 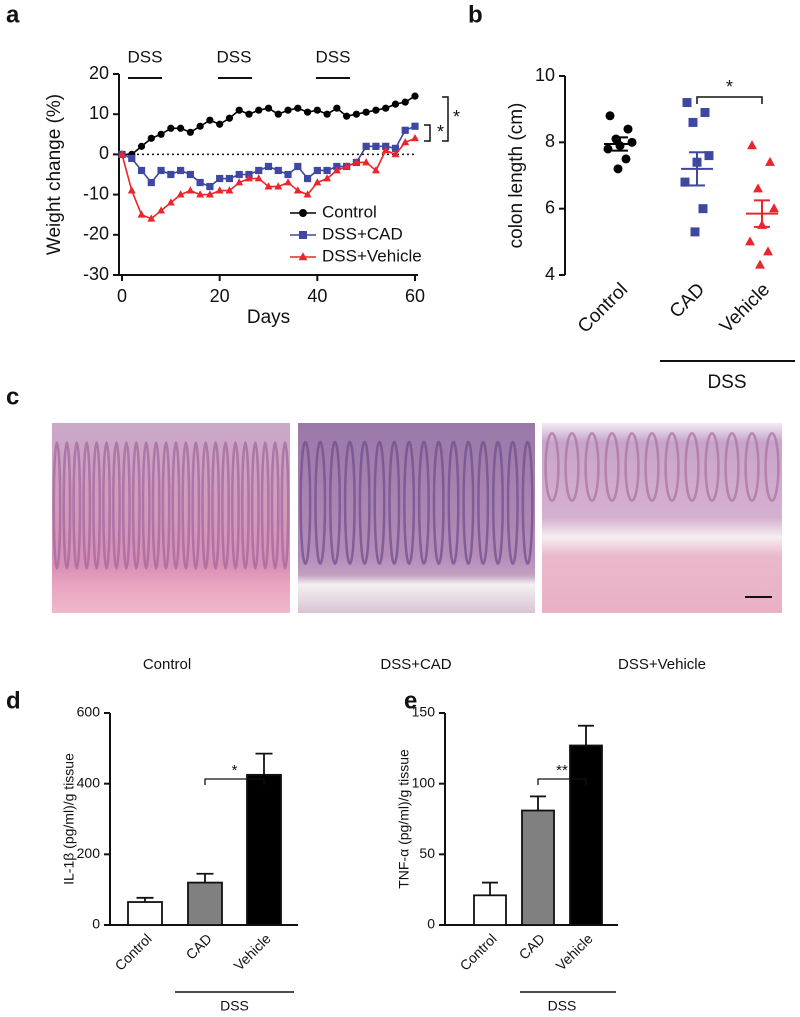 What do you see at coordinates (89, 782) in the screenshot?
I see `y-tick-label: 400` at bounding box center [89, 782].